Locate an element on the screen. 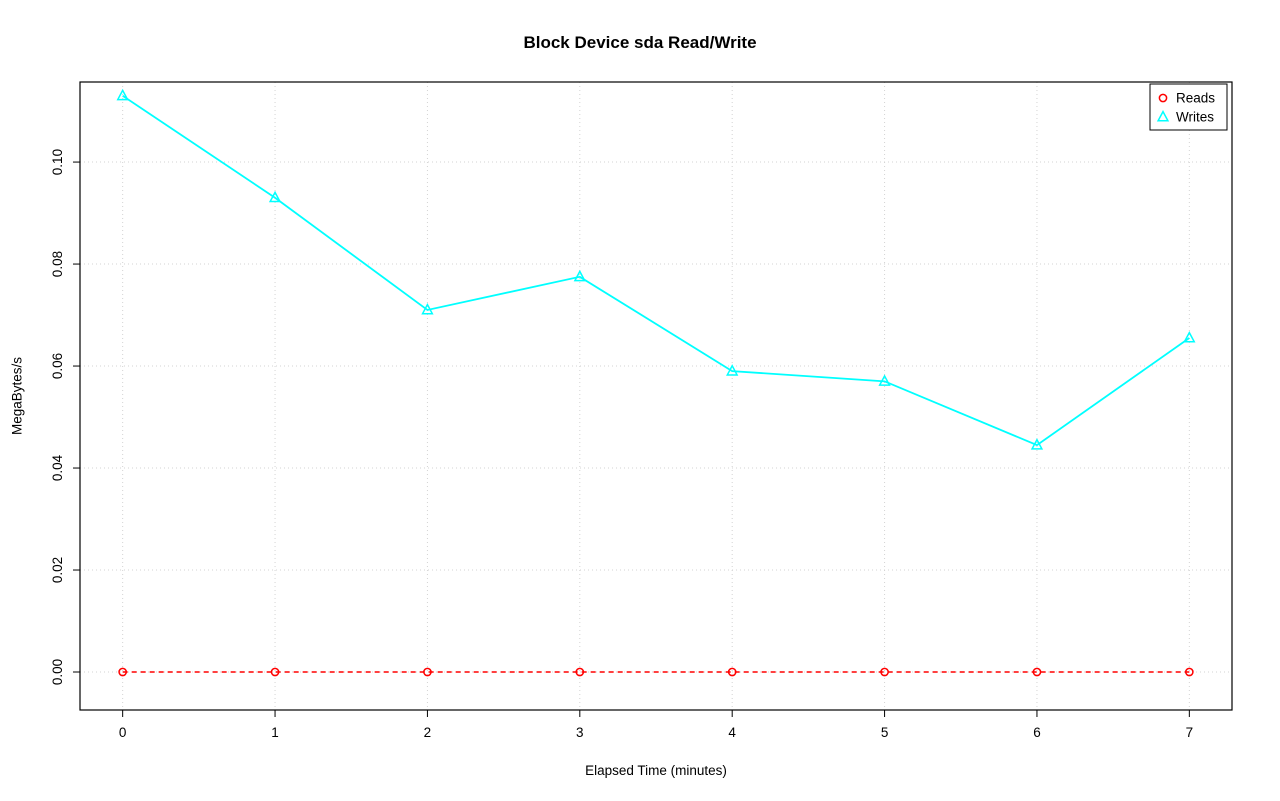 The width and height of the screenshot is (1280, 801). legend-box is located at coordinates (1188, 107).